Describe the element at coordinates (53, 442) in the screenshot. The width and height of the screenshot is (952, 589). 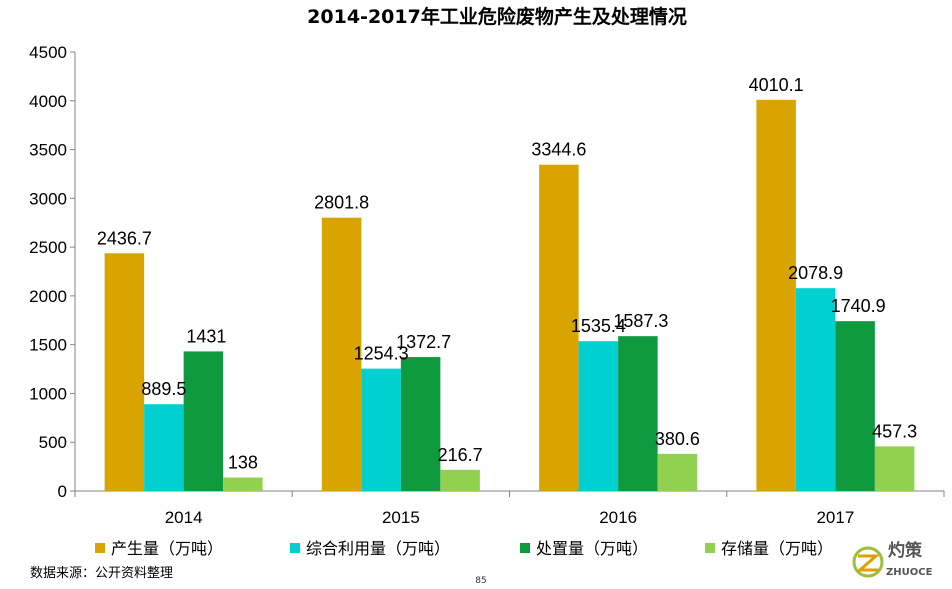
I see `y-tick-label: 500` at that location.